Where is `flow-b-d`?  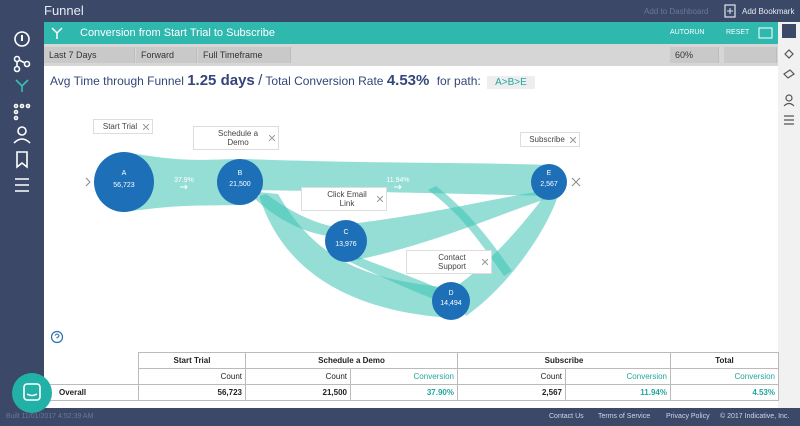 flow-b-d is located at coordinates (354, 255).